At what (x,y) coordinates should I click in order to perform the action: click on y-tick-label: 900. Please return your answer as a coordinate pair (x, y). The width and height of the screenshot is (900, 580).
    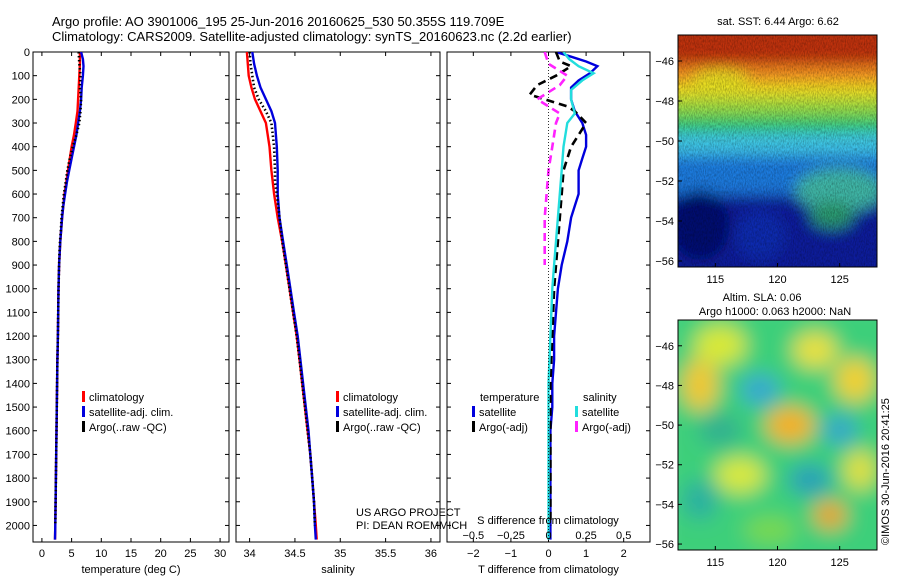
    Looking at the image, I should click on (21, 266).